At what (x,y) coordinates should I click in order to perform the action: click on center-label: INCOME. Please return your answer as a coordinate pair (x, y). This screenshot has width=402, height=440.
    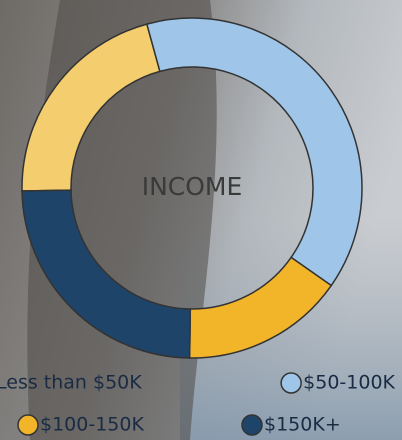
    Looking at the image, I should click on (192, 186).